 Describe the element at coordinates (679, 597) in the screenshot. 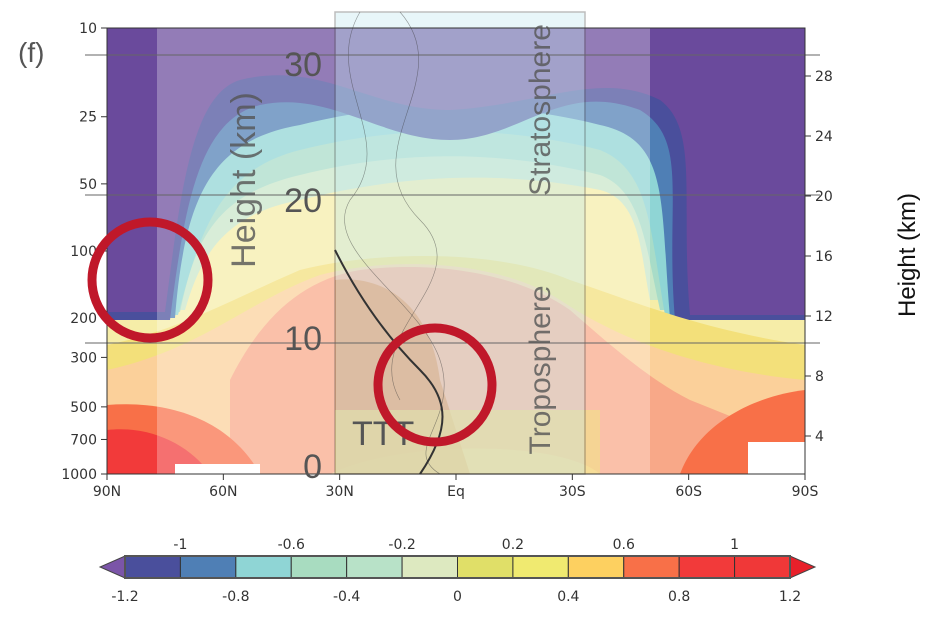

I see `colorbar-label-bottom: 0.8` at that location.